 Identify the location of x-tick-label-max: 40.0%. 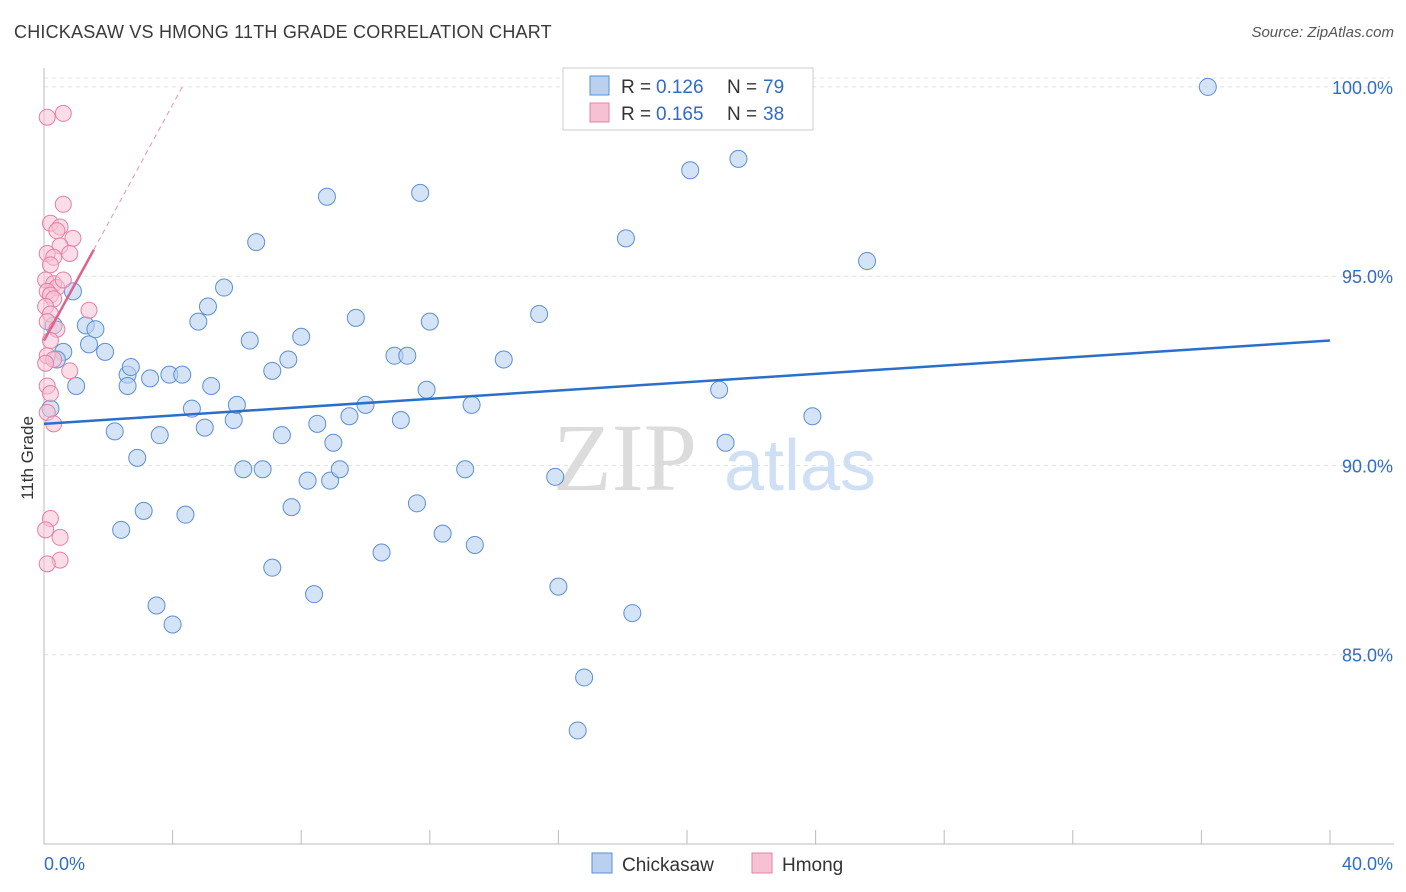
(1367, 864).